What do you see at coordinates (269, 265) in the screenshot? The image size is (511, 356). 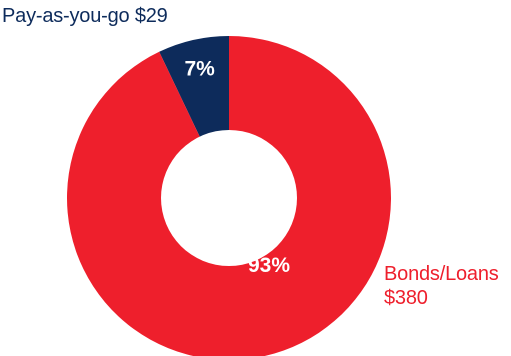 I see `slice-percent-bonds-loans: 93%` at bounding box center [269, 265].